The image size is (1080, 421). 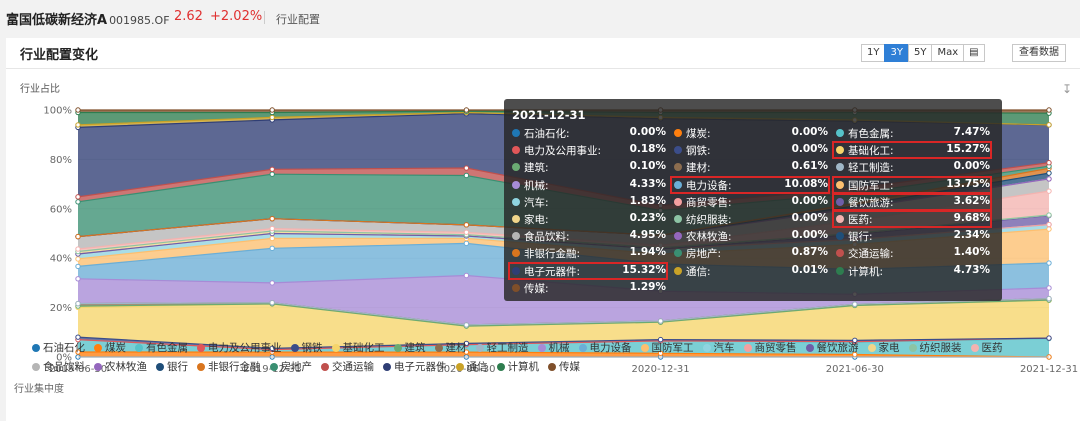 I want to click on tooltip-item-value: 1.29%, so click(x=647, y=286).